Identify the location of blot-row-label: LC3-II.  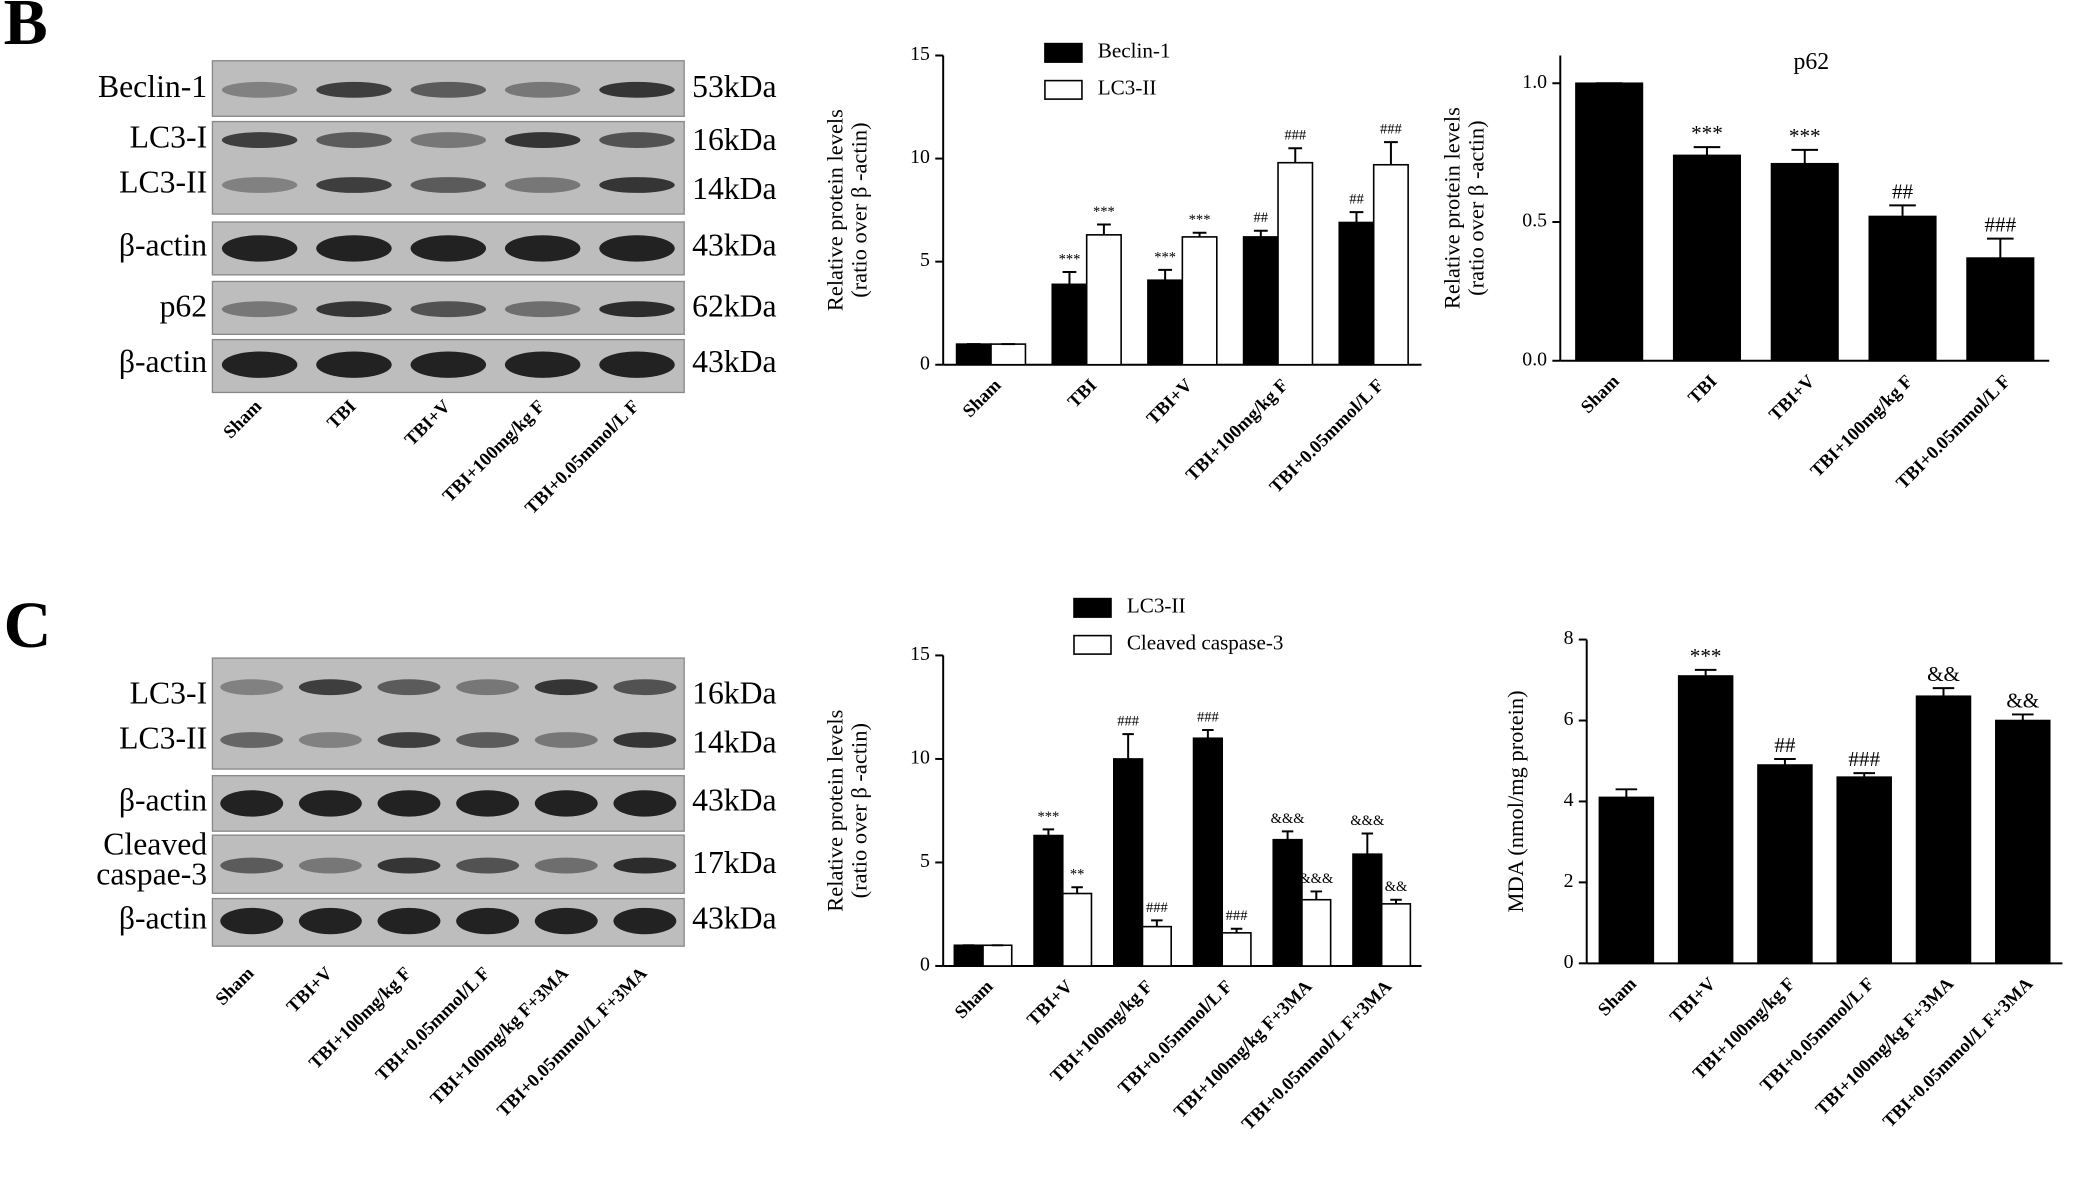
(163, 181).